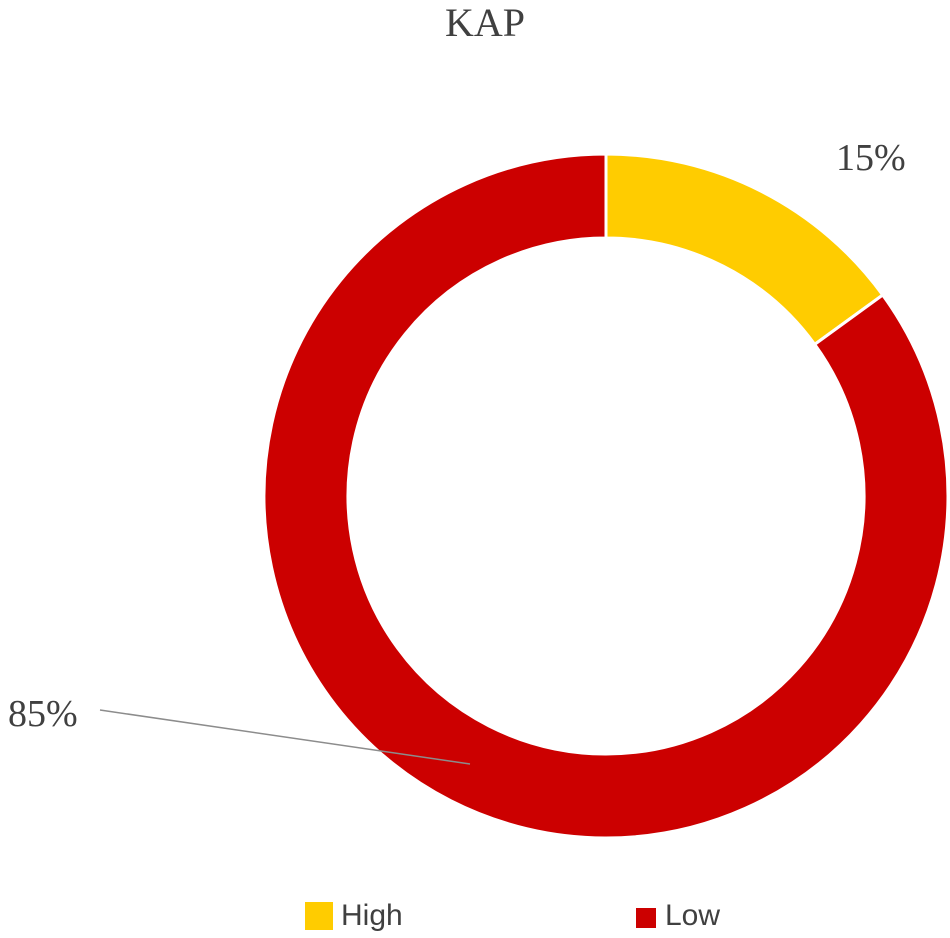 Image resolution: width=950 pixels, height=938 pixels. What do you see at coordinates (512, 915) in the screenshot?
I see `legend: High Low` at bounding box center [512, 915].